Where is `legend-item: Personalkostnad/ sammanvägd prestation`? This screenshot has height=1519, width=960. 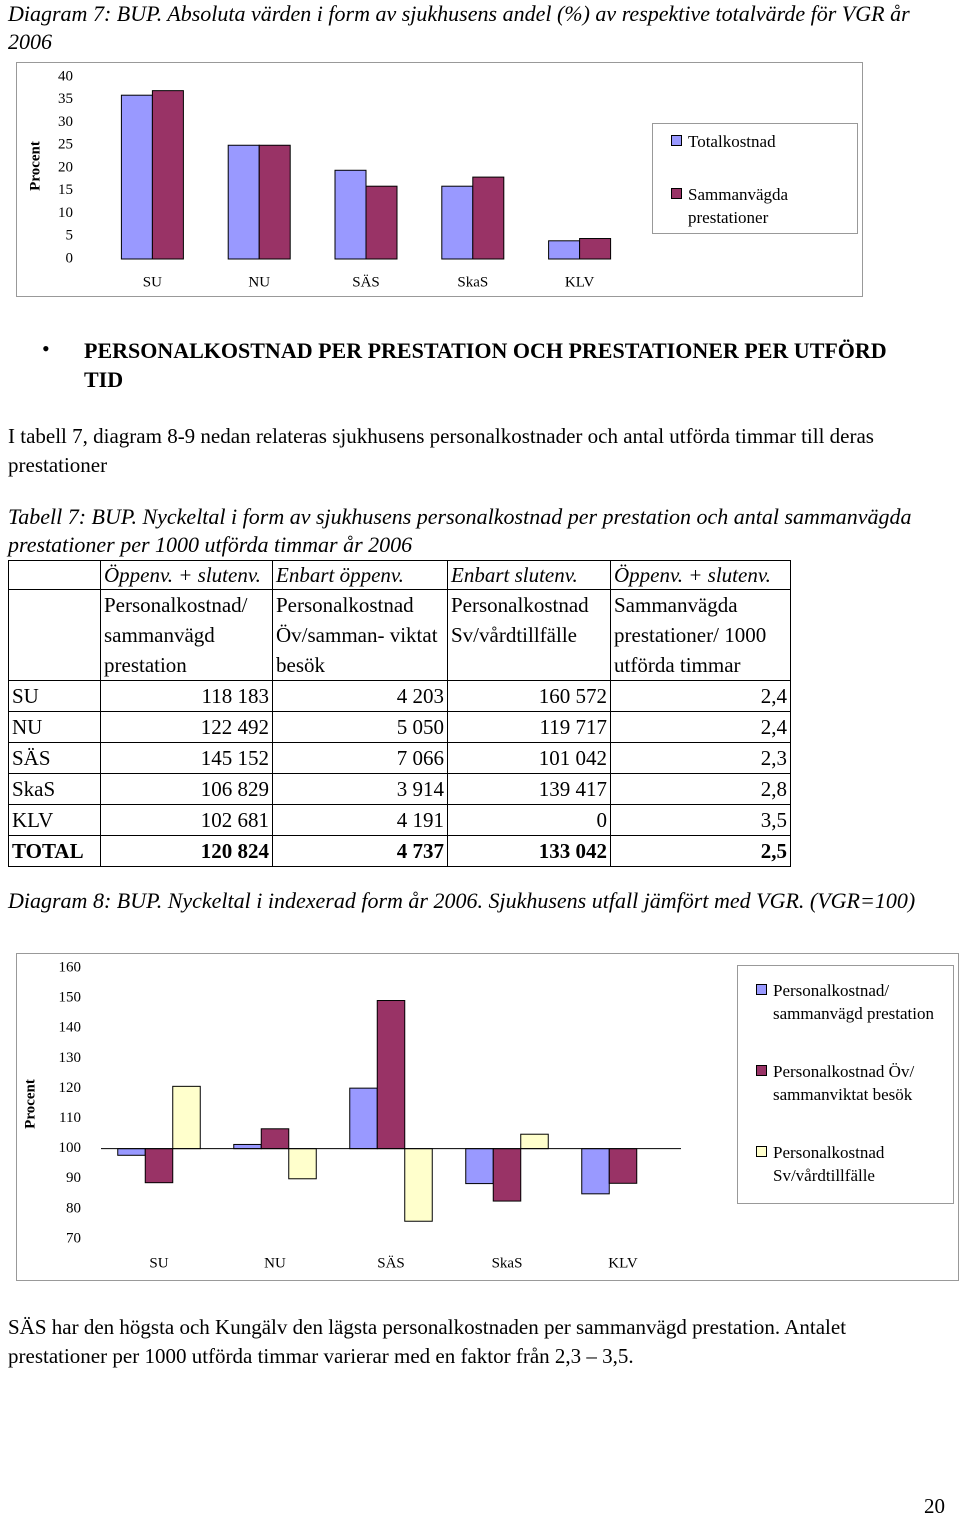 legend-item: Personalkostnad/ sammanvägd prestation is located at coordinates (853, 1002).